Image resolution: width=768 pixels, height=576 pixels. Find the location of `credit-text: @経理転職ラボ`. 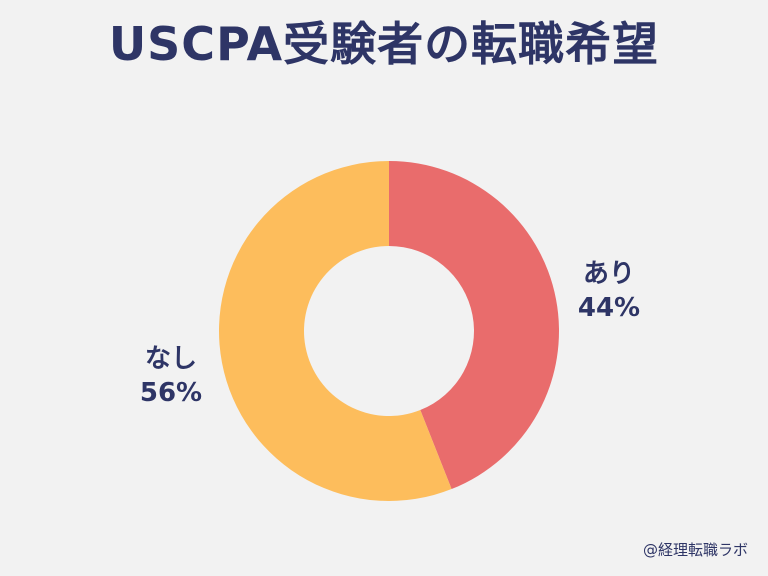

credit-text: @経理転職ラボ is located at coordinates (695, 550).